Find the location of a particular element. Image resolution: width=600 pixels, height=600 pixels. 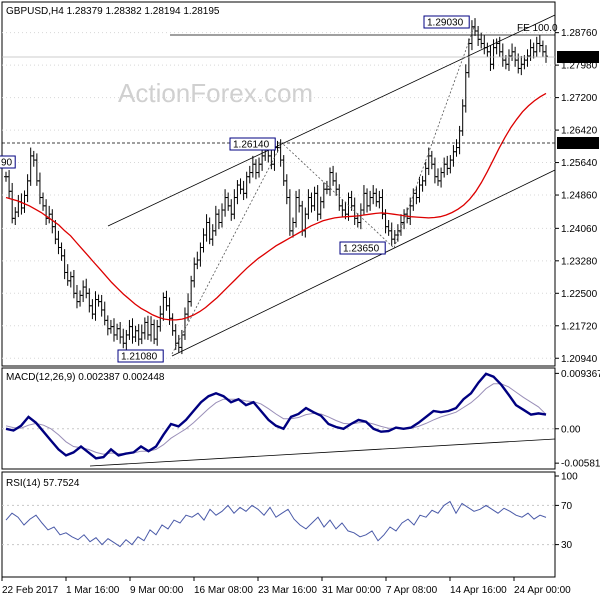

fibo-label: FE 100.0 is located at coordinates (537, 28).